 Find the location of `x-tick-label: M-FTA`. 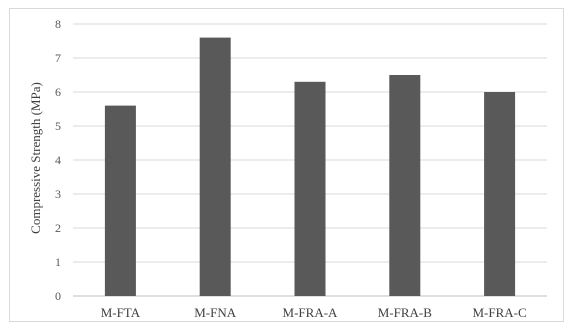

x-tick-label: M-FTA is located at coordinates (121, 312).